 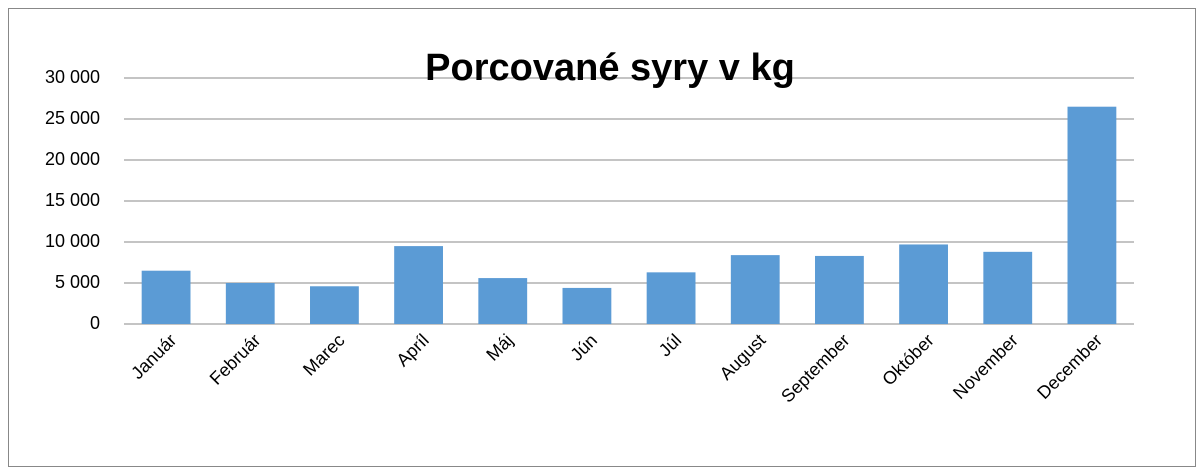 I want to click on y-tick-label: 5 000, so click(x=77, y=282).